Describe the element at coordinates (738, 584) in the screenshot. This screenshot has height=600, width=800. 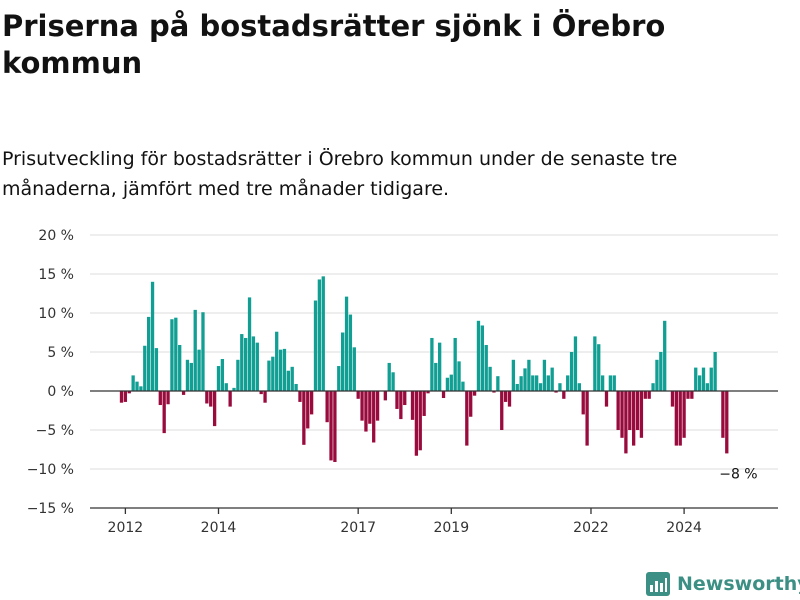
I see `brand-name: Newsworthy` at that location.